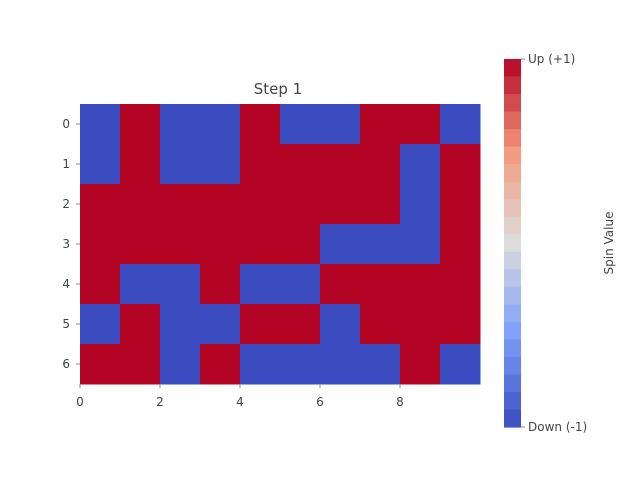  I want to click on y-tick-label: 1, so click(66, 164).